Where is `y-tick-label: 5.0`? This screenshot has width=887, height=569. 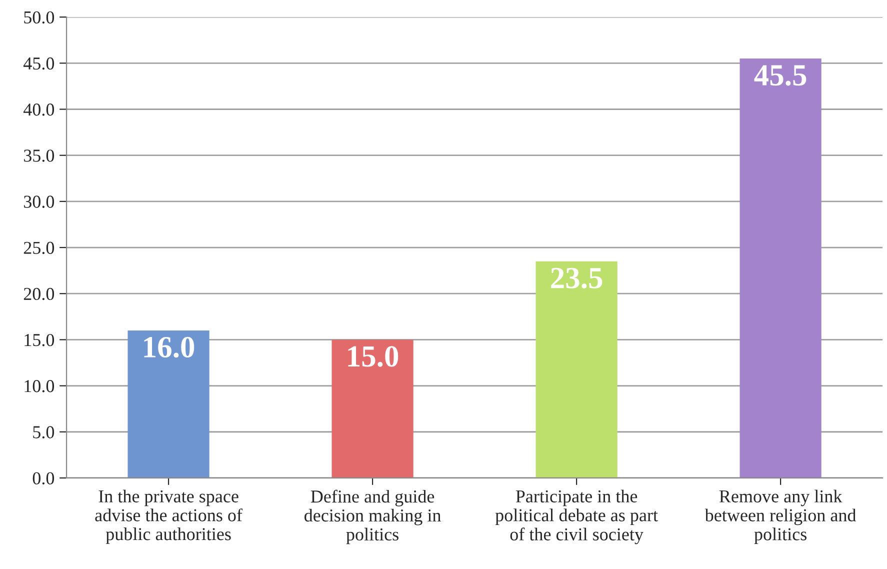
y-tick-label: 5.0 is located at coordinates (43, 432).